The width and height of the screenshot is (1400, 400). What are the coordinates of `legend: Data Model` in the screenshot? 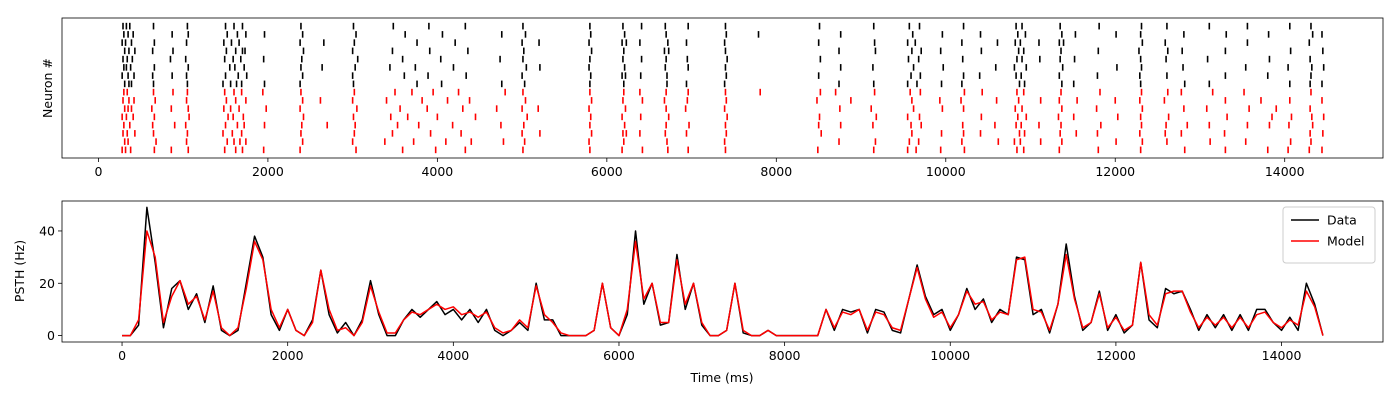 It's located at (1329, 235).